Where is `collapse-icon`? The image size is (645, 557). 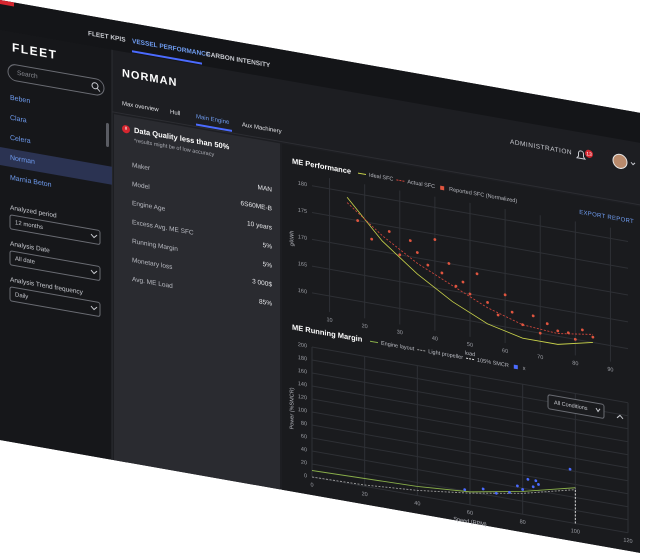
collapse-icon is located at coordinates (620, 417).